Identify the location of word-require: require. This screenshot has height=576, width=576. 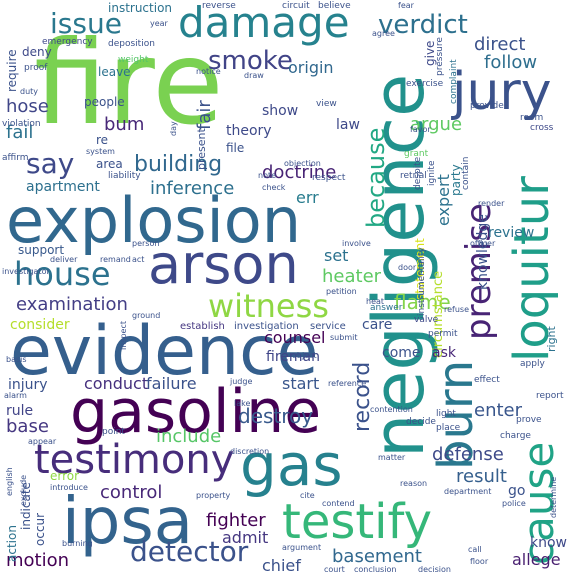
(12, 70).